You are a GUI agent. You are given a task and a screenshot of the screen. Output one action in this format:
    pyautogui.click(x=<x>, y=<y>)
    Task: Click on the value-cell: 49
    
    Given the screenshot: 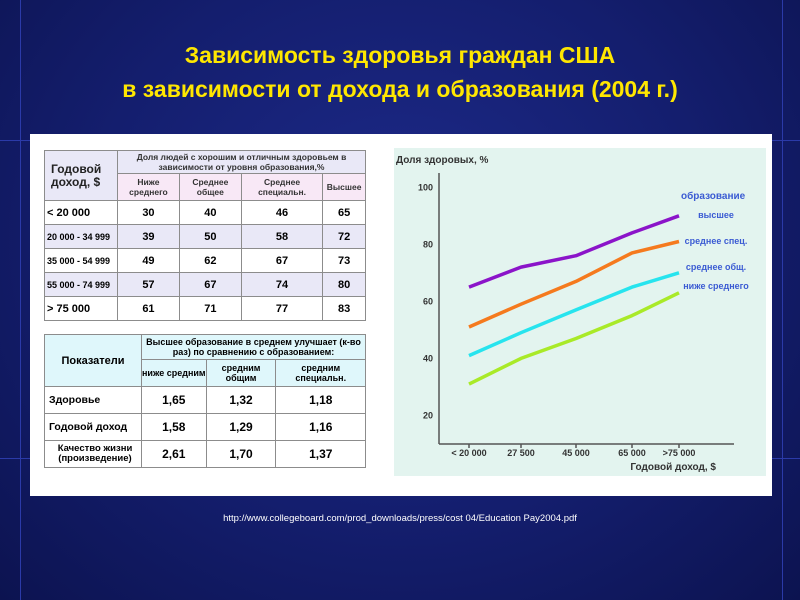 What is the action you would take?
    pyautogui.click(x=148, y=260)
    